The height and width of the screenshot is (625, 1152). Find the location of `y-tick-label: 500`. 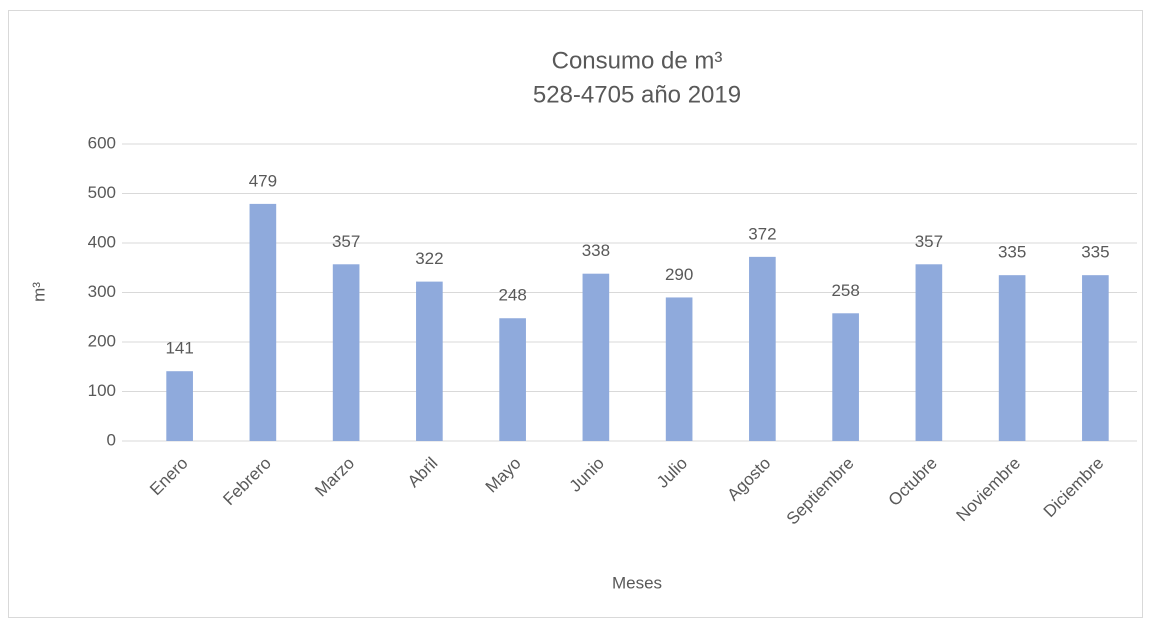

y-tick-label: 500 is located at coordinates (102, 192).